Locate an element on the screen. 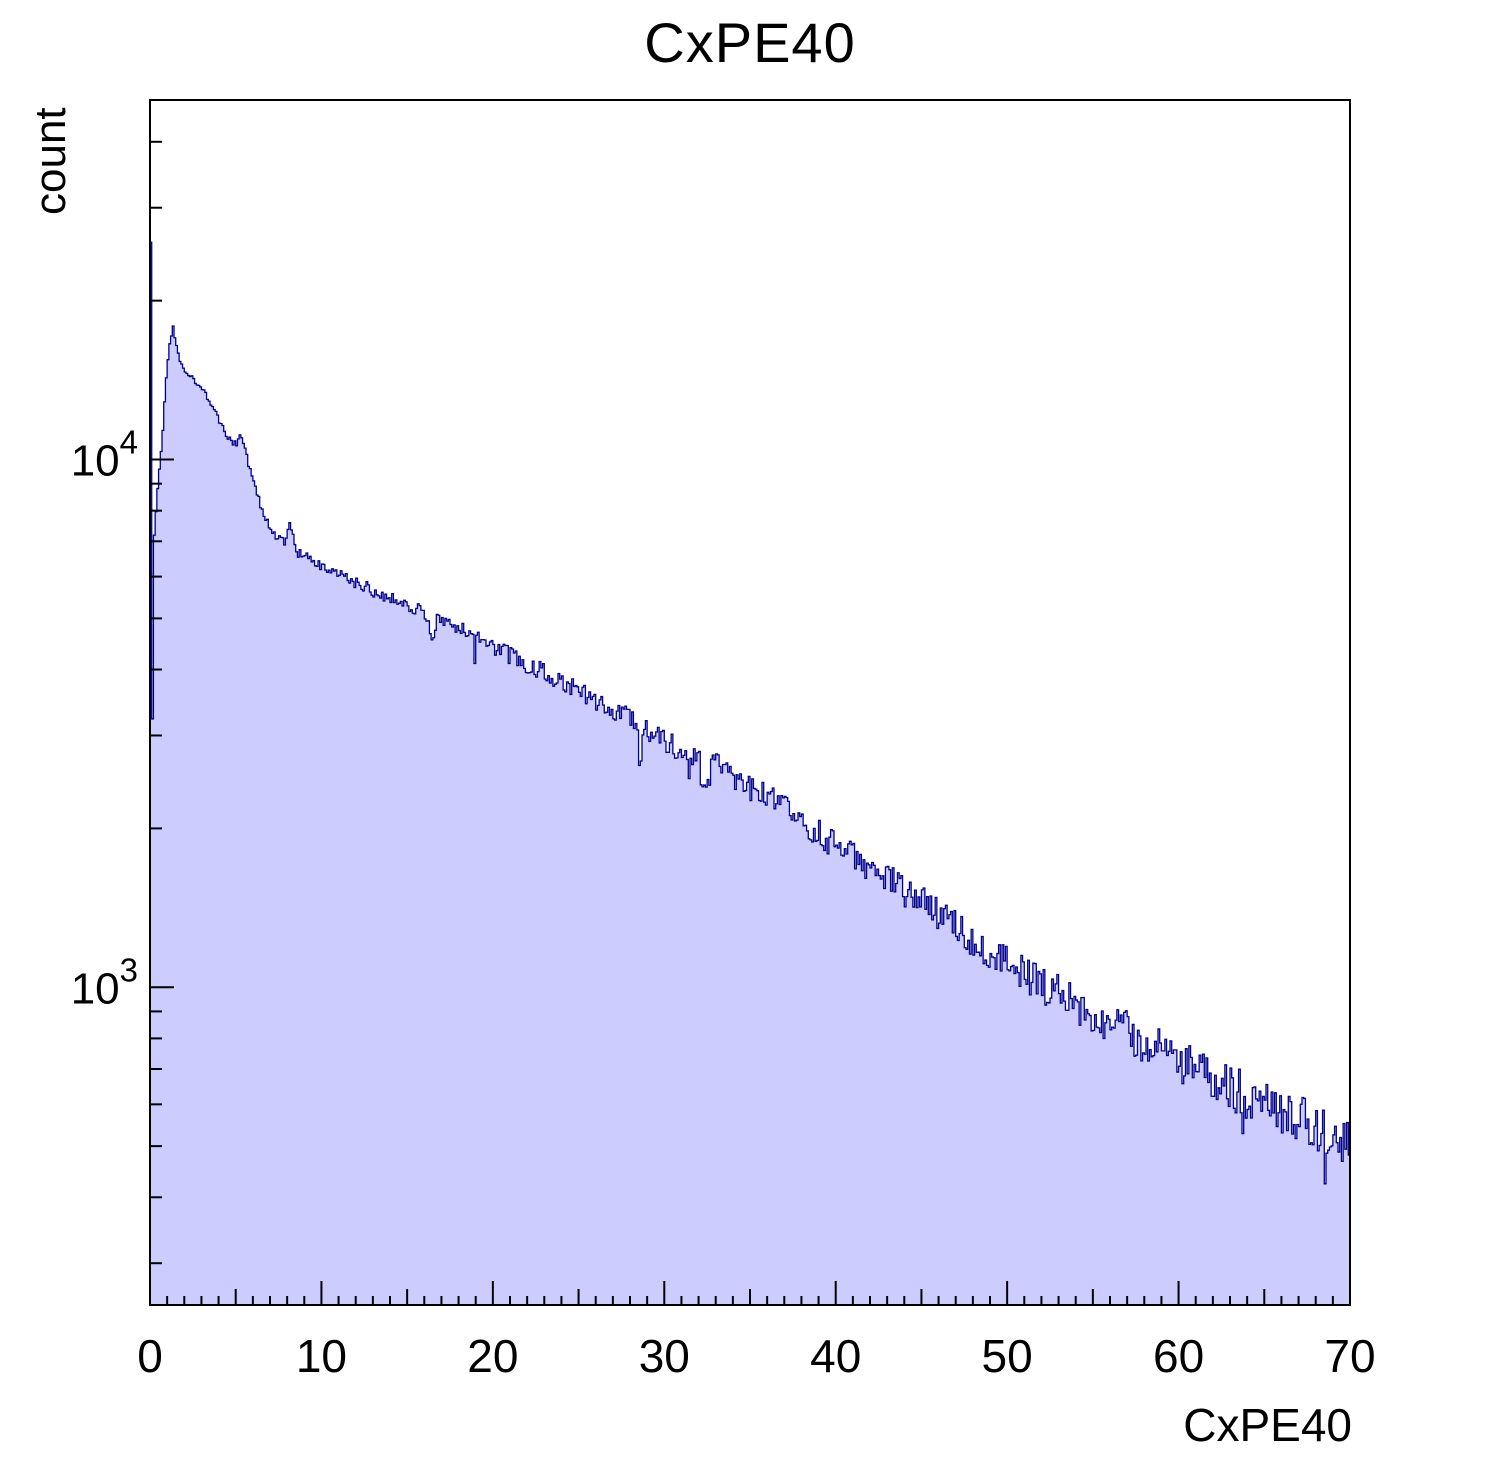 This screenshot has height=1472, width=1496. x-tick-label: 10 is located at coordinates (321, 1356).